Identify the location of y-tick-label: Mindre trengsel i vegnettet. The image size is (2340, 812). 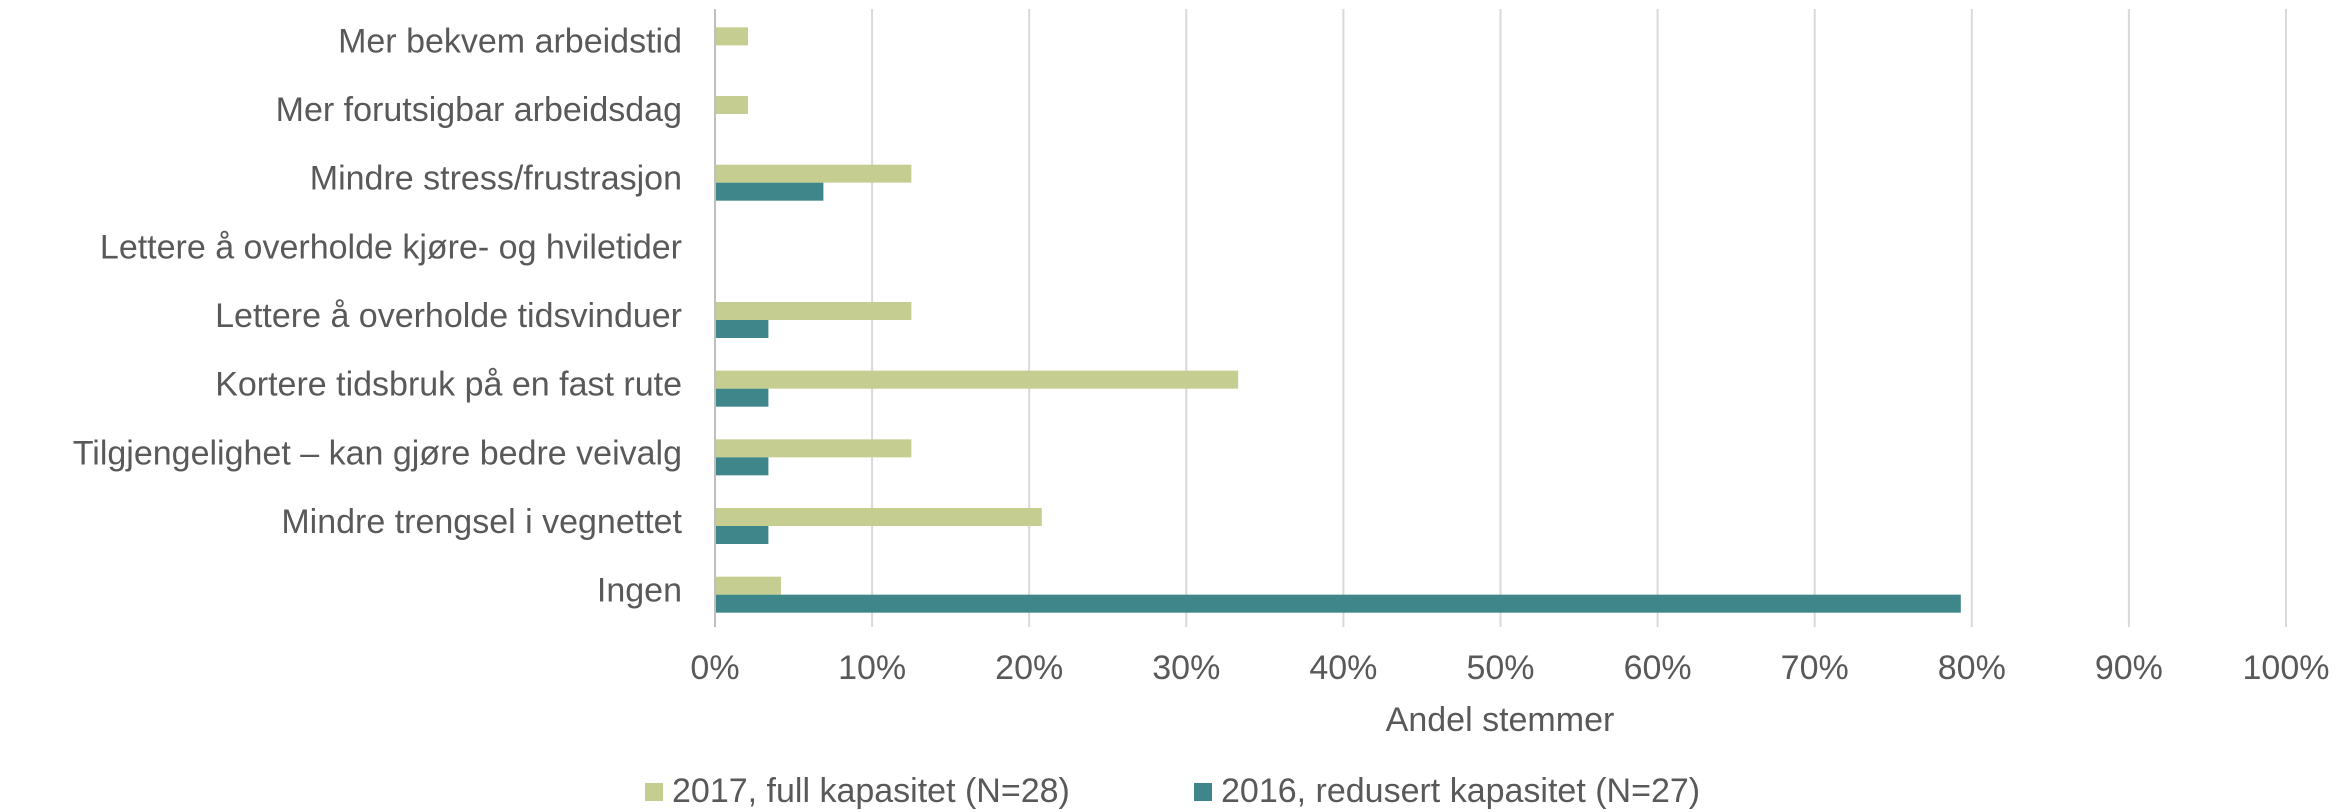
(481, 522).